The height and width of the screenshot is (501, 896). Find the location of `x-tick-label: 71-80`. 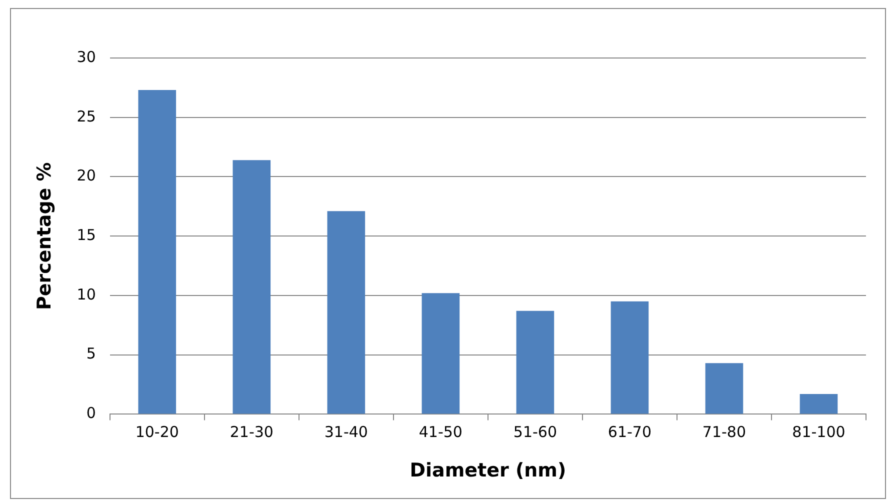

x-tick-label: 71-80 is located at coordinates (724, 432).